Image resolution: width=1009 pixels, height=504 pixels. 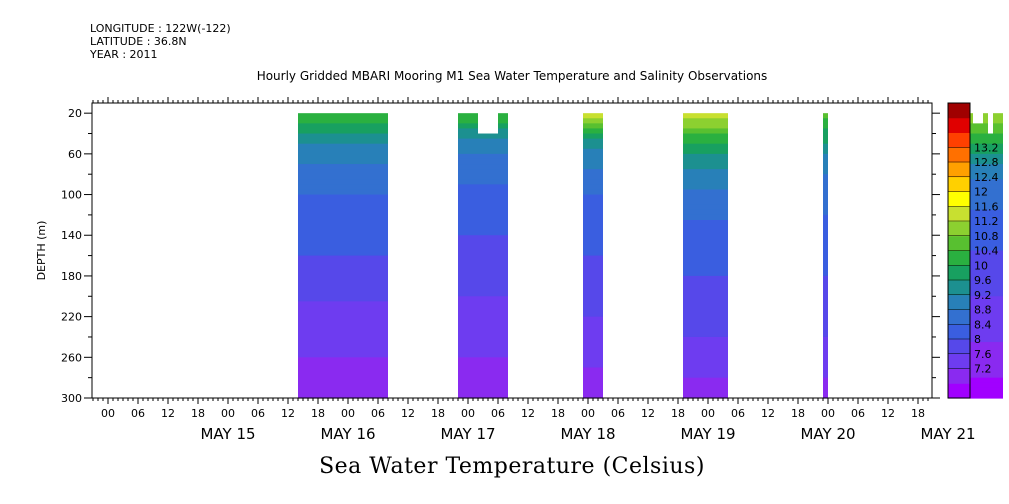 What do you see at coordinates (986, 147) in the screenshot?
I see `colorbar-label: 13.2` at bounding box center [986, 147].